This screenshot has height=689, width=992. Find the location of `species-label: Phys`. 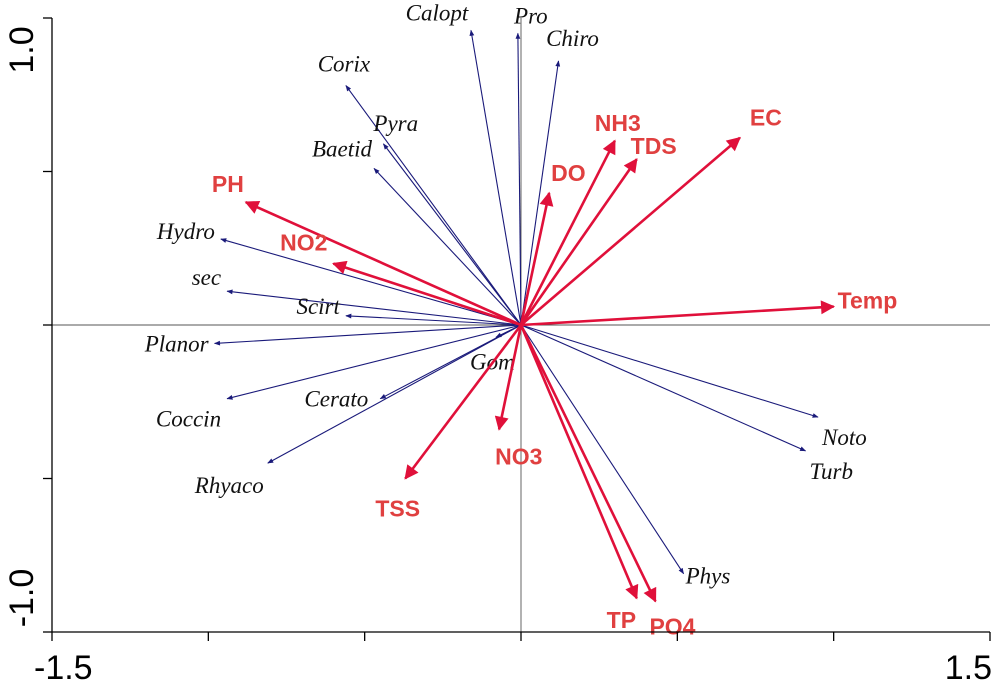

species-label: Phys is located at coordinates (708, 576).